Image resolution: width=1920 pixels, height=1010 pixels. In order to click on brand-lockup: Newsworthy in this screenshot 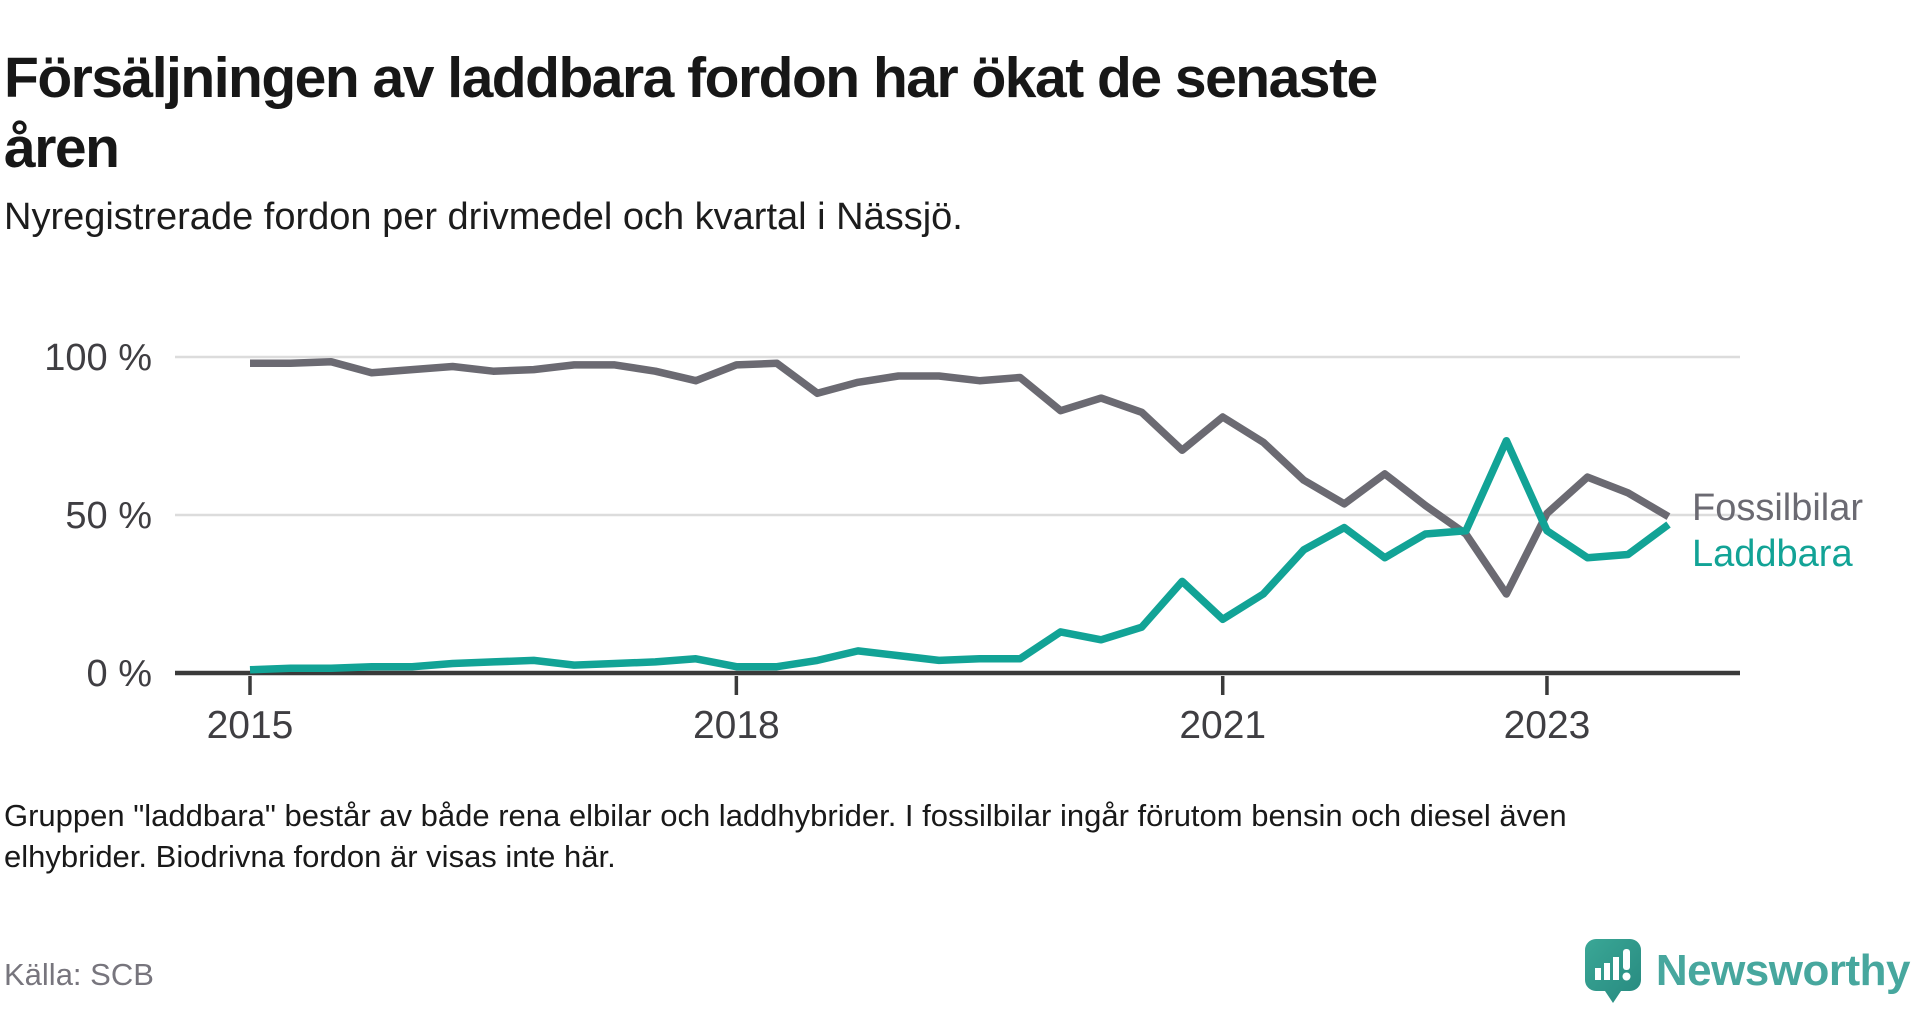, I will do `click(1747, 971)`.